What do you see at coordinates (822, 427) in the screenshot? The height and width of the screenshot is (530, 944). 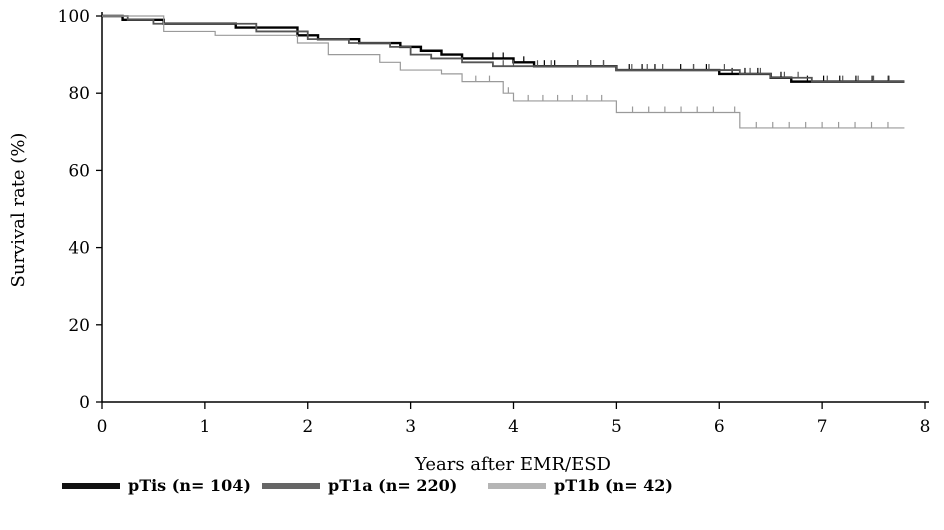 I see `x-tick-label: 7` at bounding box center [822, 427].